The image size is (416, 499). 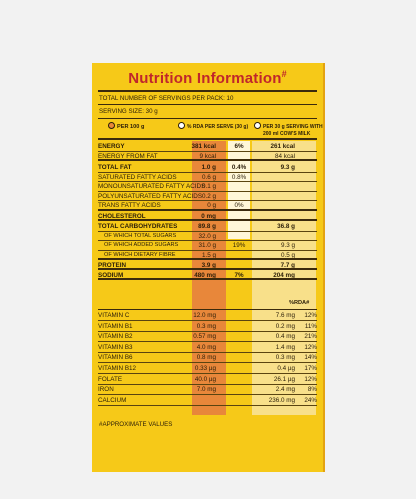 I want to click on nutrient-label: SODIUM, so click(x=111, y=275).